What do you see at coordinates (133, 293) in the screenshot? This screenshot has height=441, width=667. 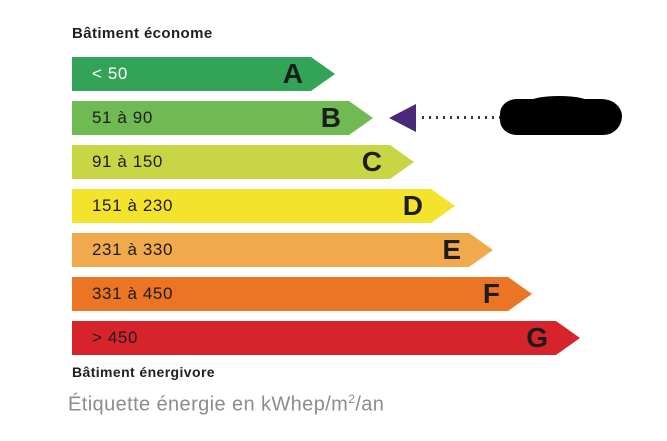 I see `energy-range-label-f: 331 à 450` at bounding box center [133, 293].